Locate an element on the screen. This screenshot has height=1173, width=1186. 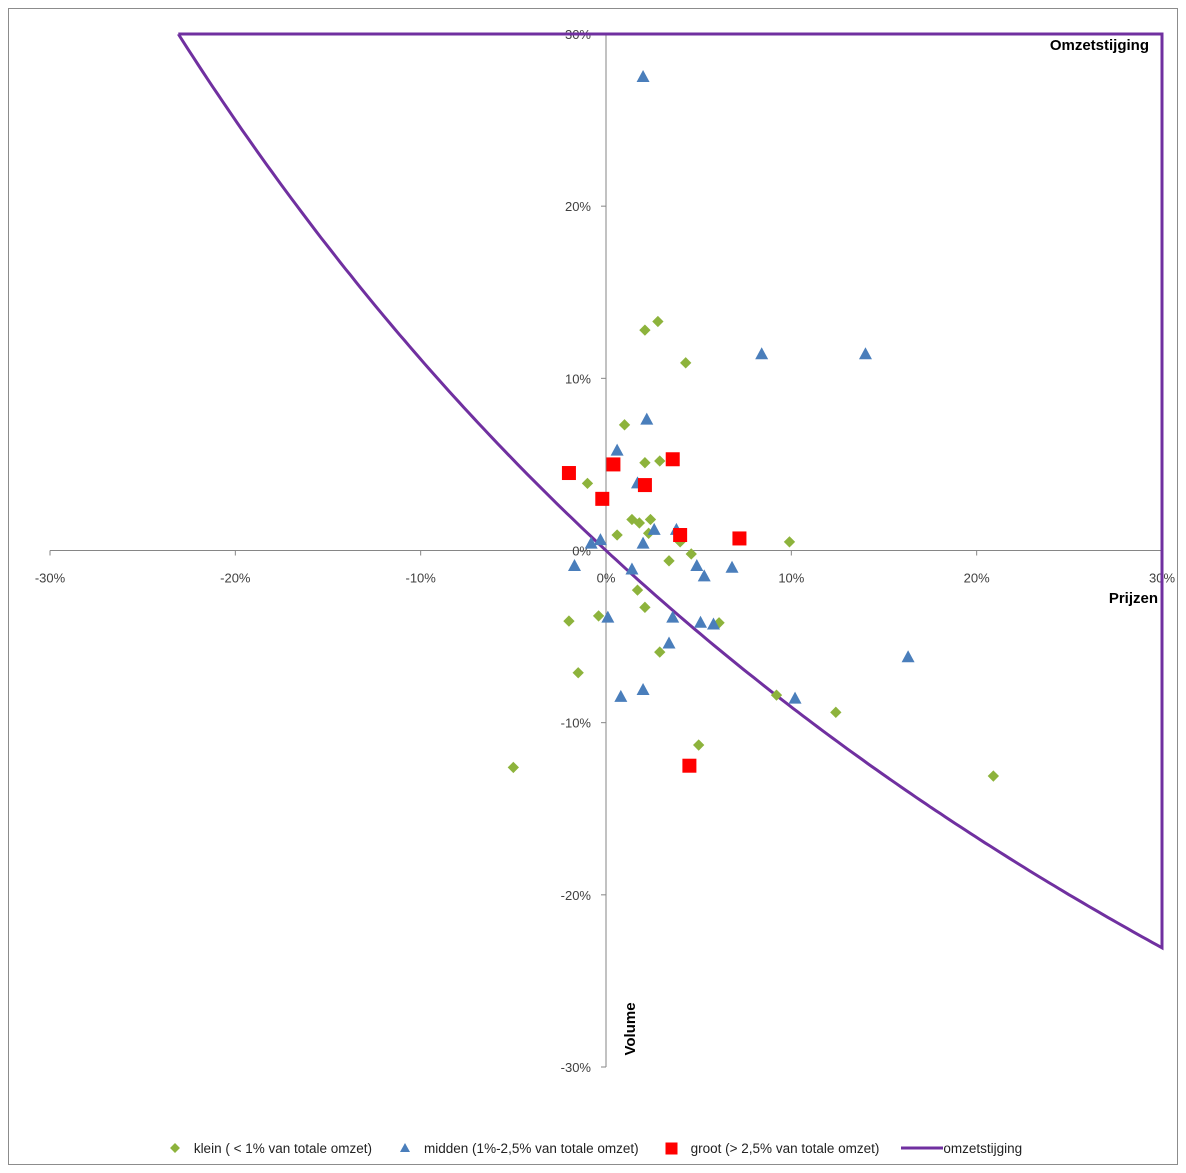
y-tick-label: 20% is located at coordinates (578, 206).